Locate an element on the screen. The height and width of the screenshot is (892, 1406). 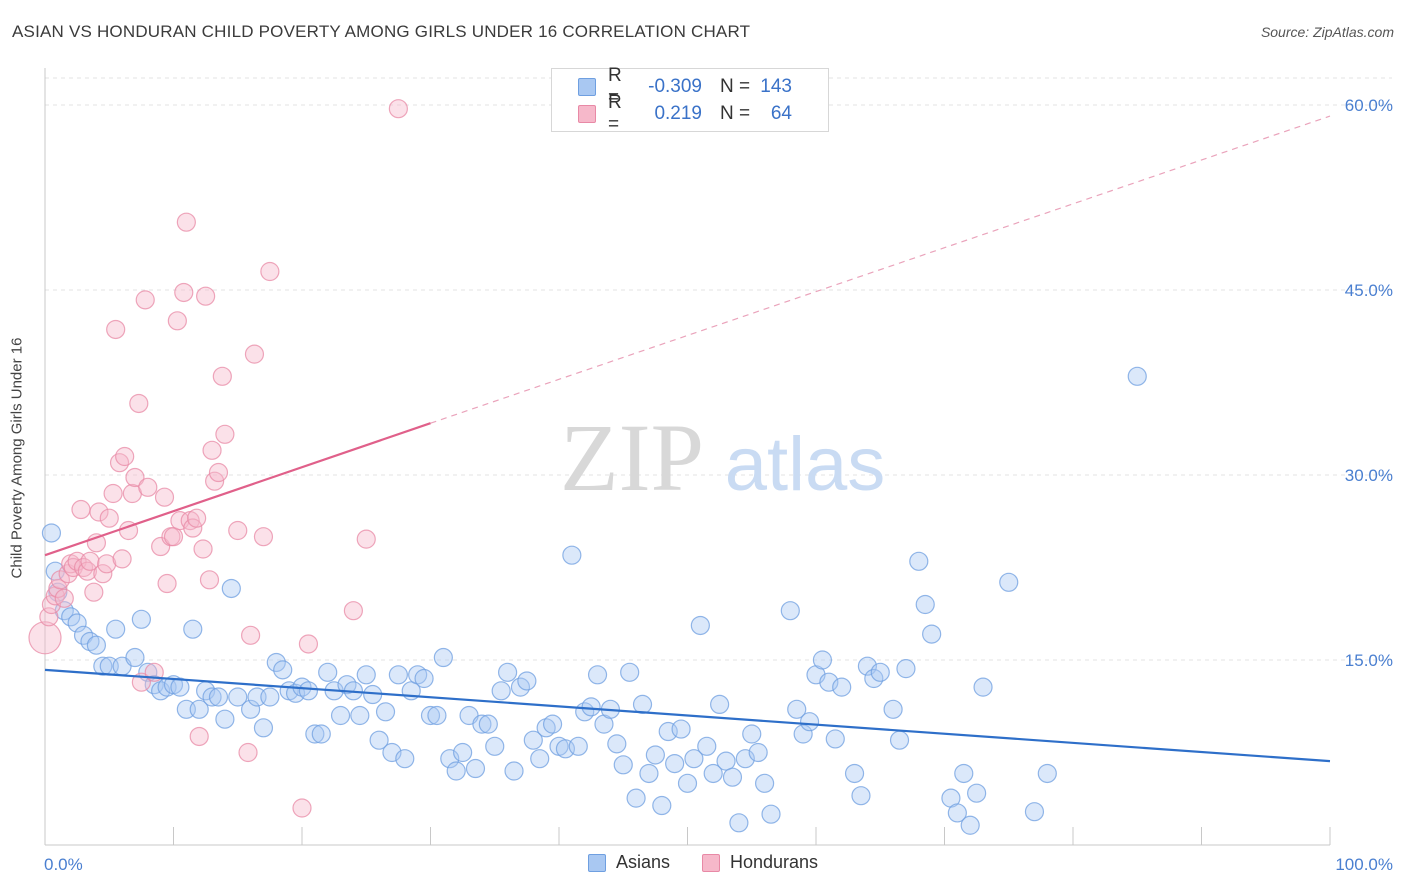
watermark-atlas: atlas is located at coordinates (805, 464).